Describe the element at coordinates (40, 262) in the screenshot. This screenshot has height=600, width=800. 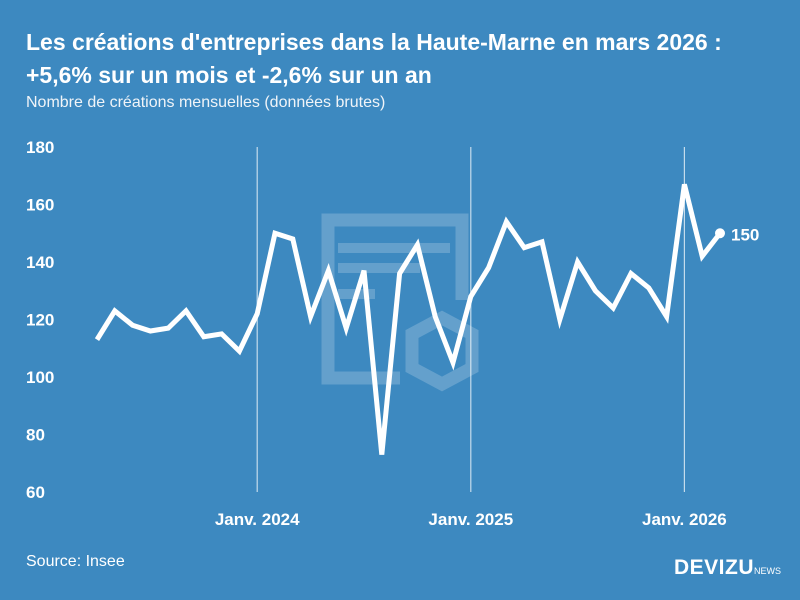
I see `y-tick-label: 140` at that location.